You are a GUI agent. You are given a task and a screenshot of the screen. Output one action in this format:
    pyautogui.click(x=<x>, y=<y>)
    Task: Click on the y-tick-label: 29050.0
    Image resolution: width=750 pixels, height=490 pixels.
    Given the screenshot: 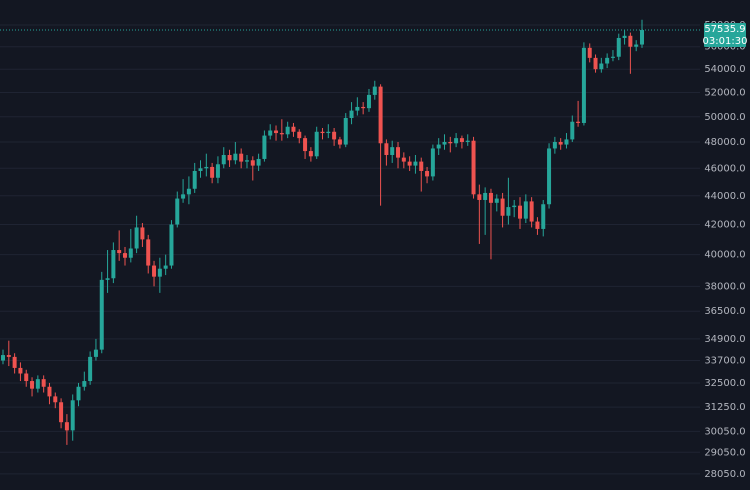 What is the action you would take?
    pyautogui.click(x=724, y=452)
    